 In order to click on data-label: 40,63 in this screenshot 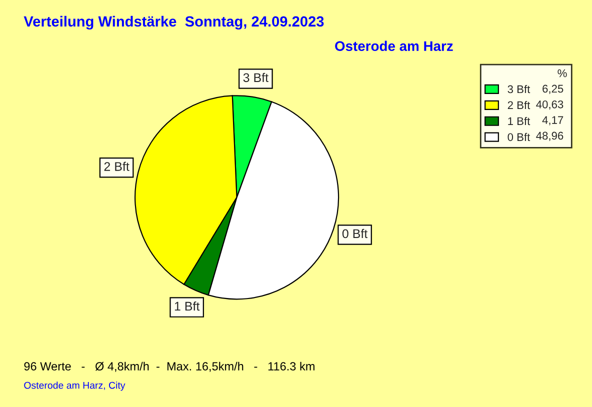, I will do `click(550, 105)`.